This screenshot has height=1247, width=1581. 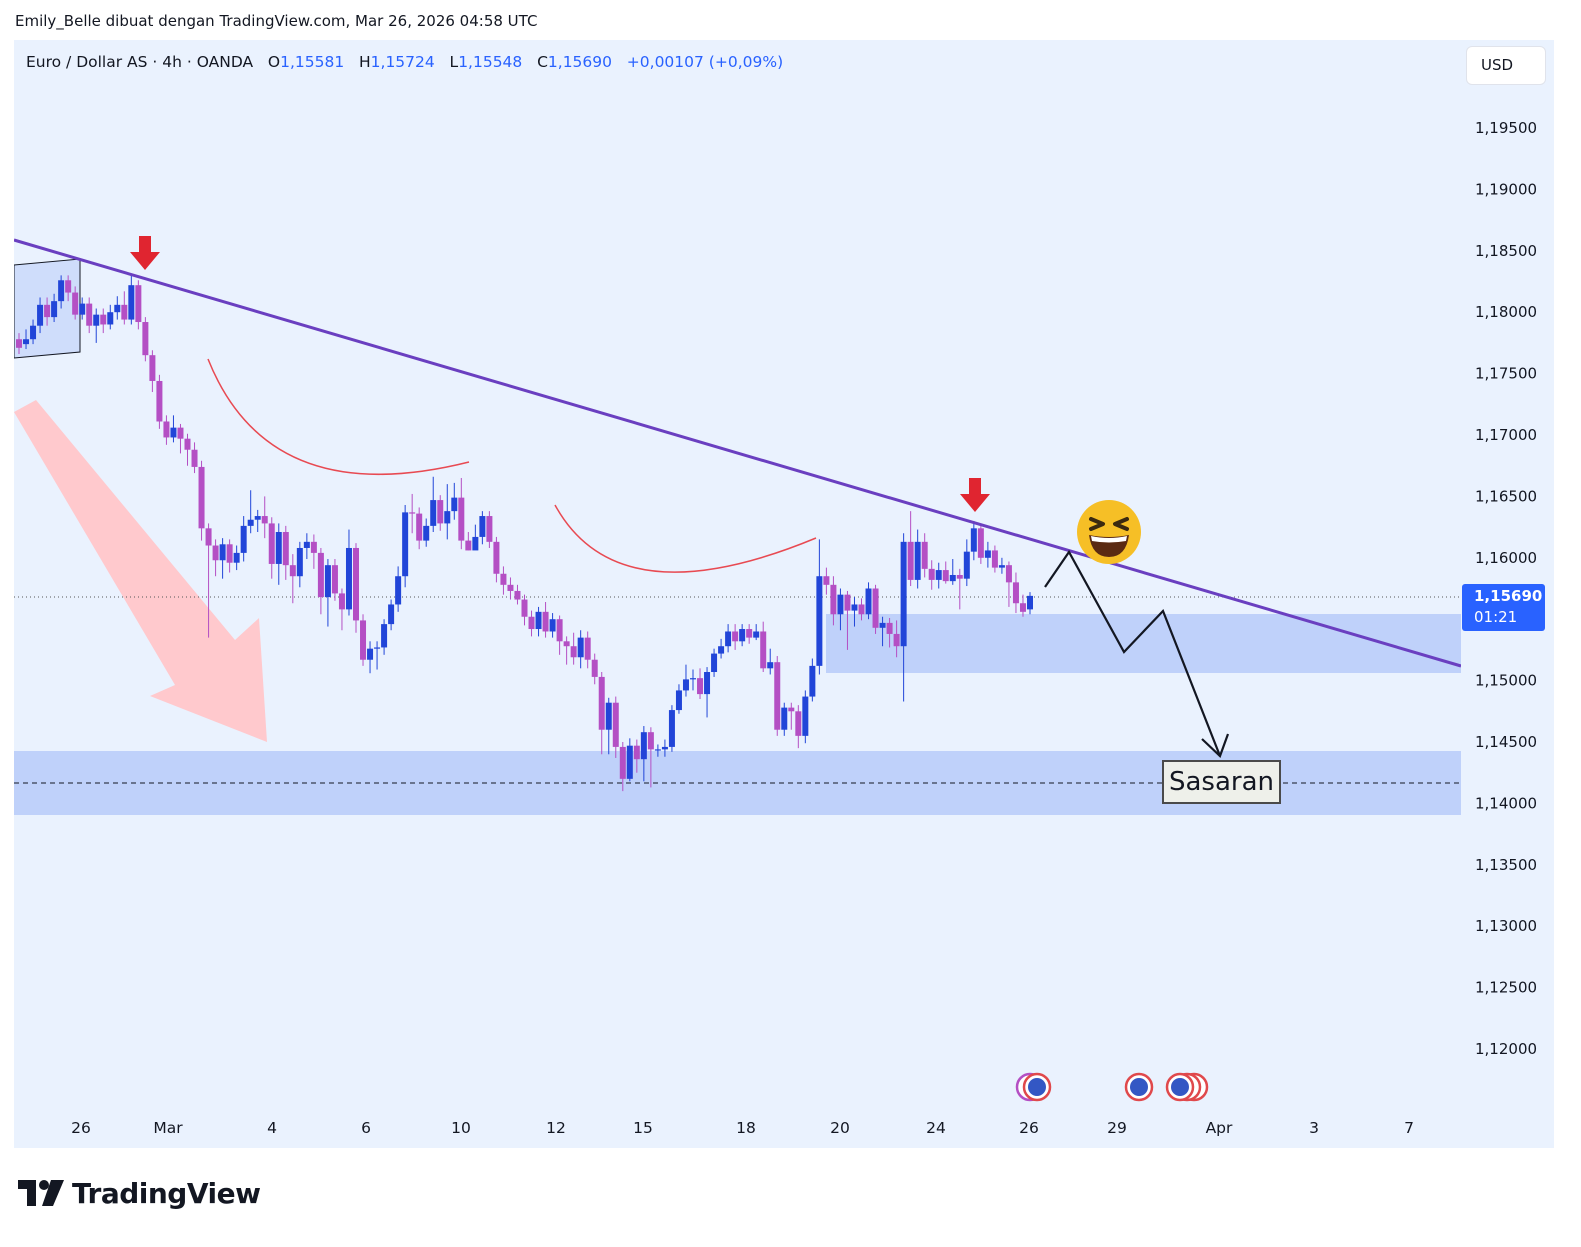 I want to click on high-value: 1,15724, so click(x=402, y=62).